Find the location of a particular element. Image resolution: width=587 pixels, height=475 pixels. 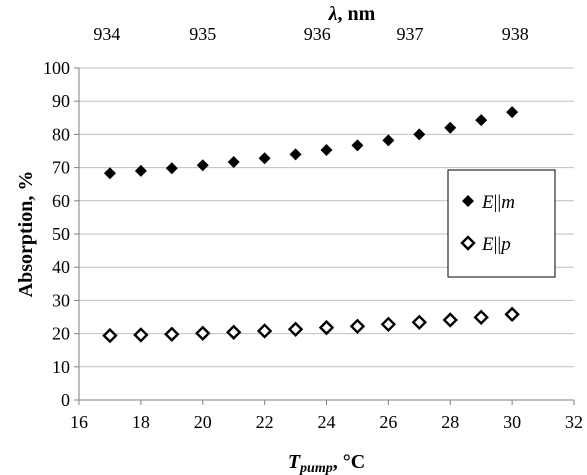

legend-entry-1-sep: || is located at coordinates (498, 202).